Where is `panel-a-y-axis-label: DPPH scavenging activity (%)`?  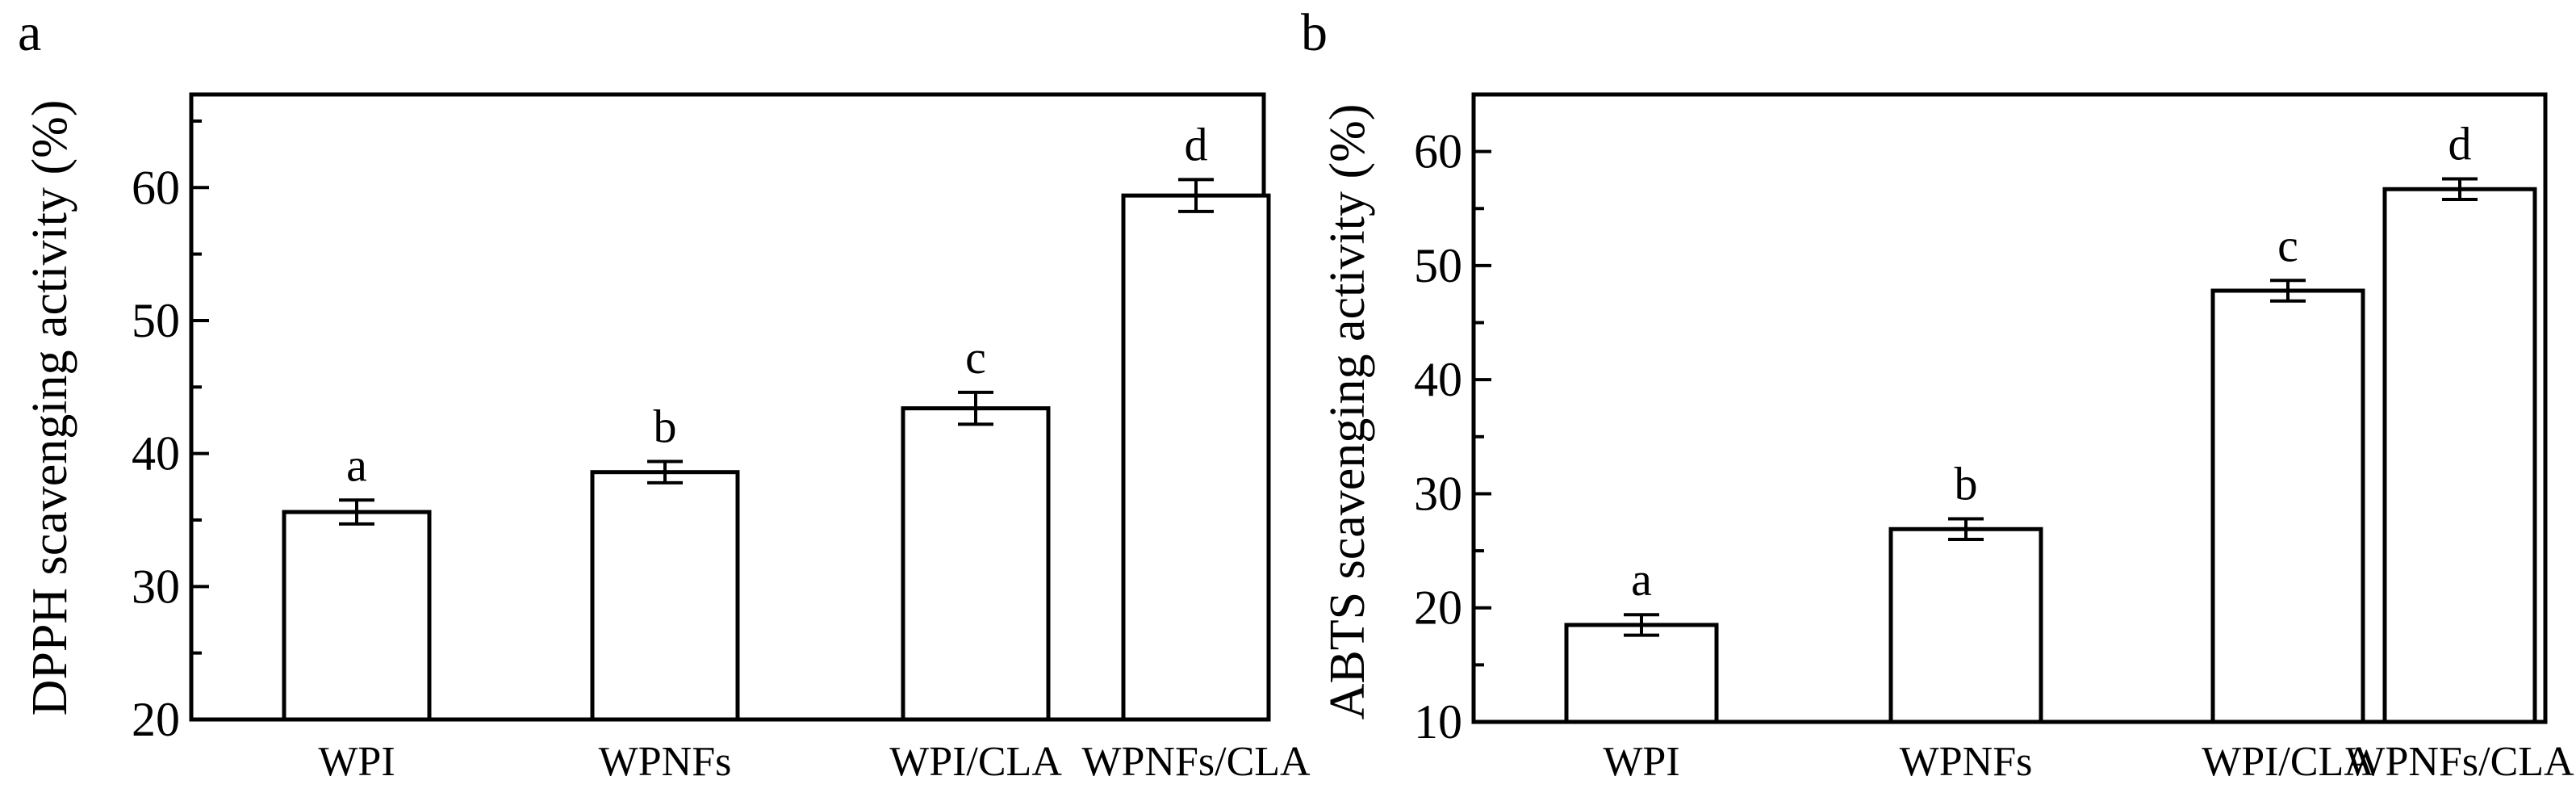 panel-a-y-axis-label: DPPH scavenging activity (%) is located at coordinates (50, 408).